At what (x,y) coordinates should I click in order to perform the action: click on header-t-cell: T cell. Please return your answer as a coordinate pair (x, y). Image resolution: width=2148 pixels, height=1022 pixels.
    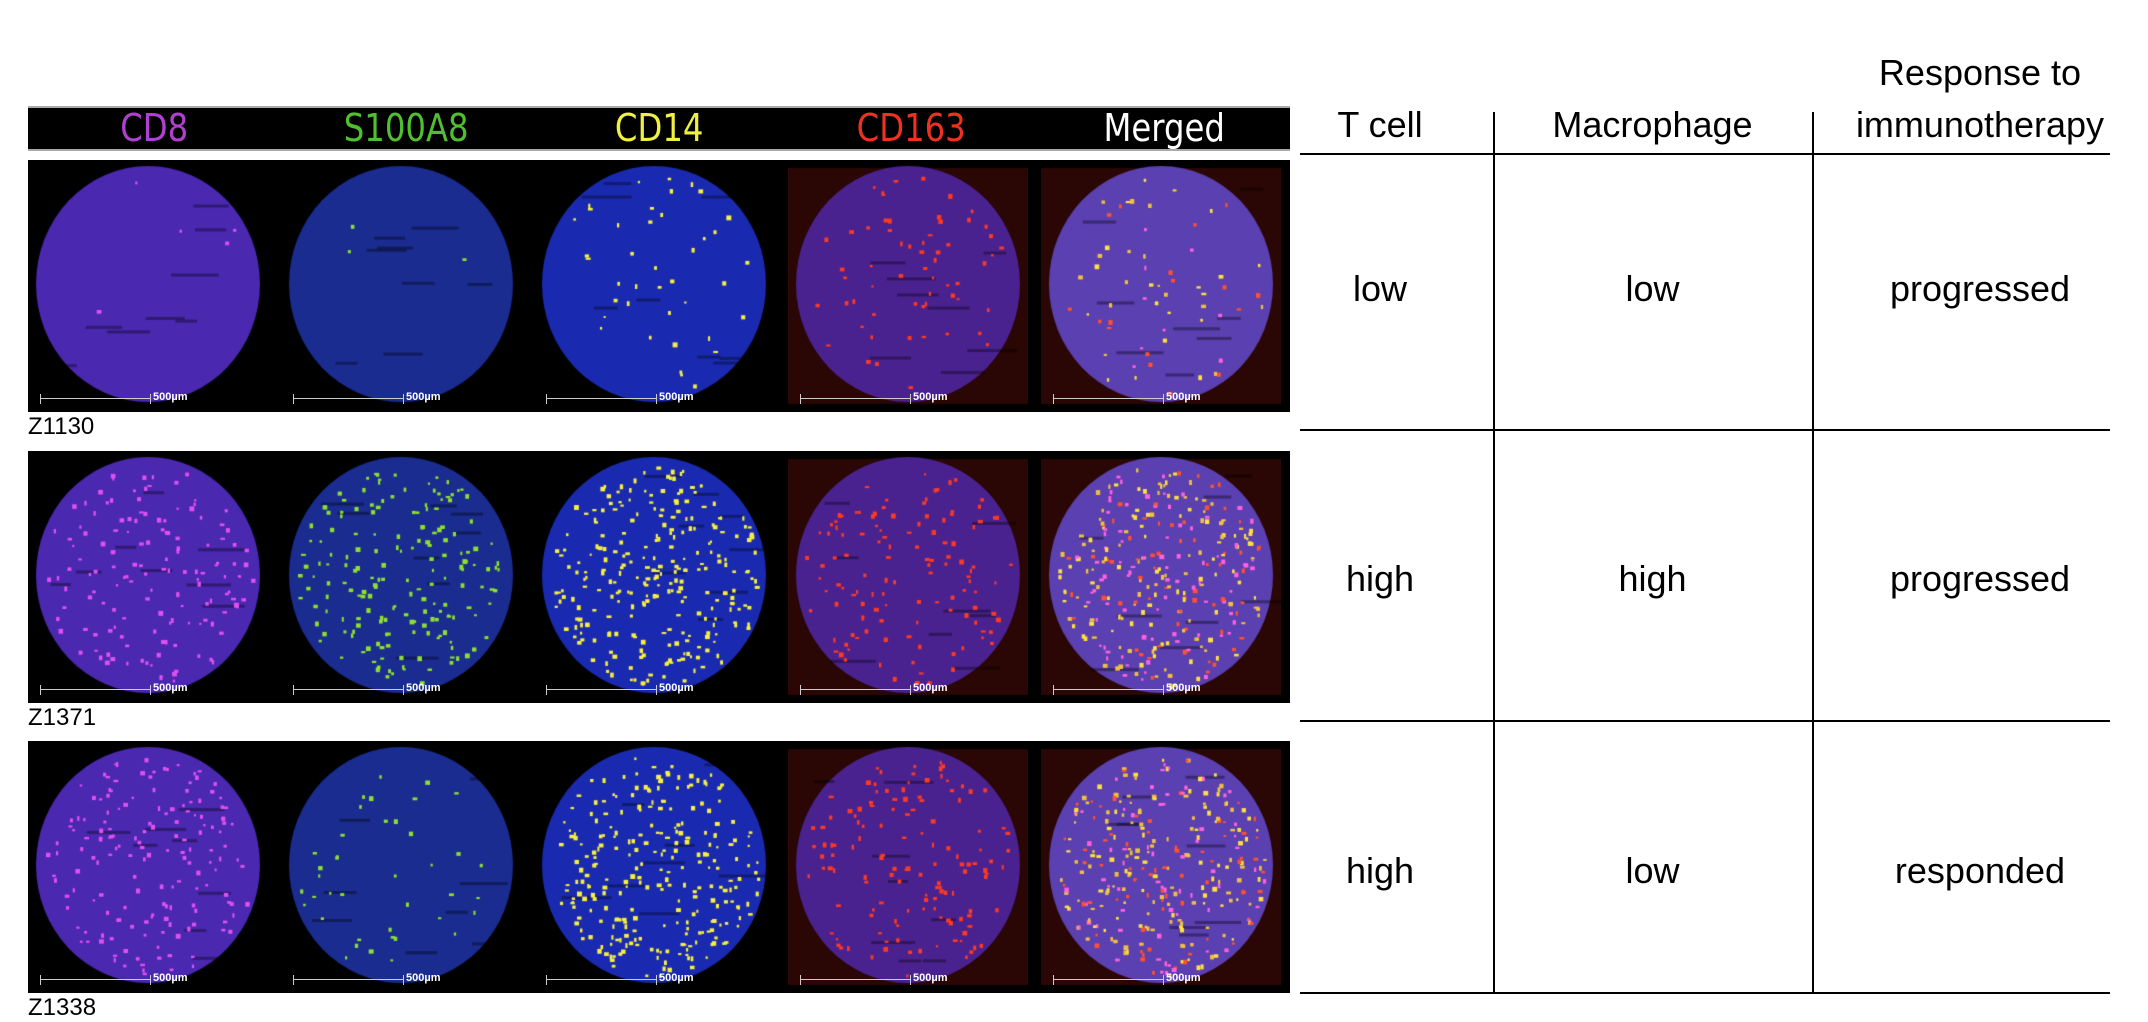
    Looking at the image, I should click on (1380, 124).